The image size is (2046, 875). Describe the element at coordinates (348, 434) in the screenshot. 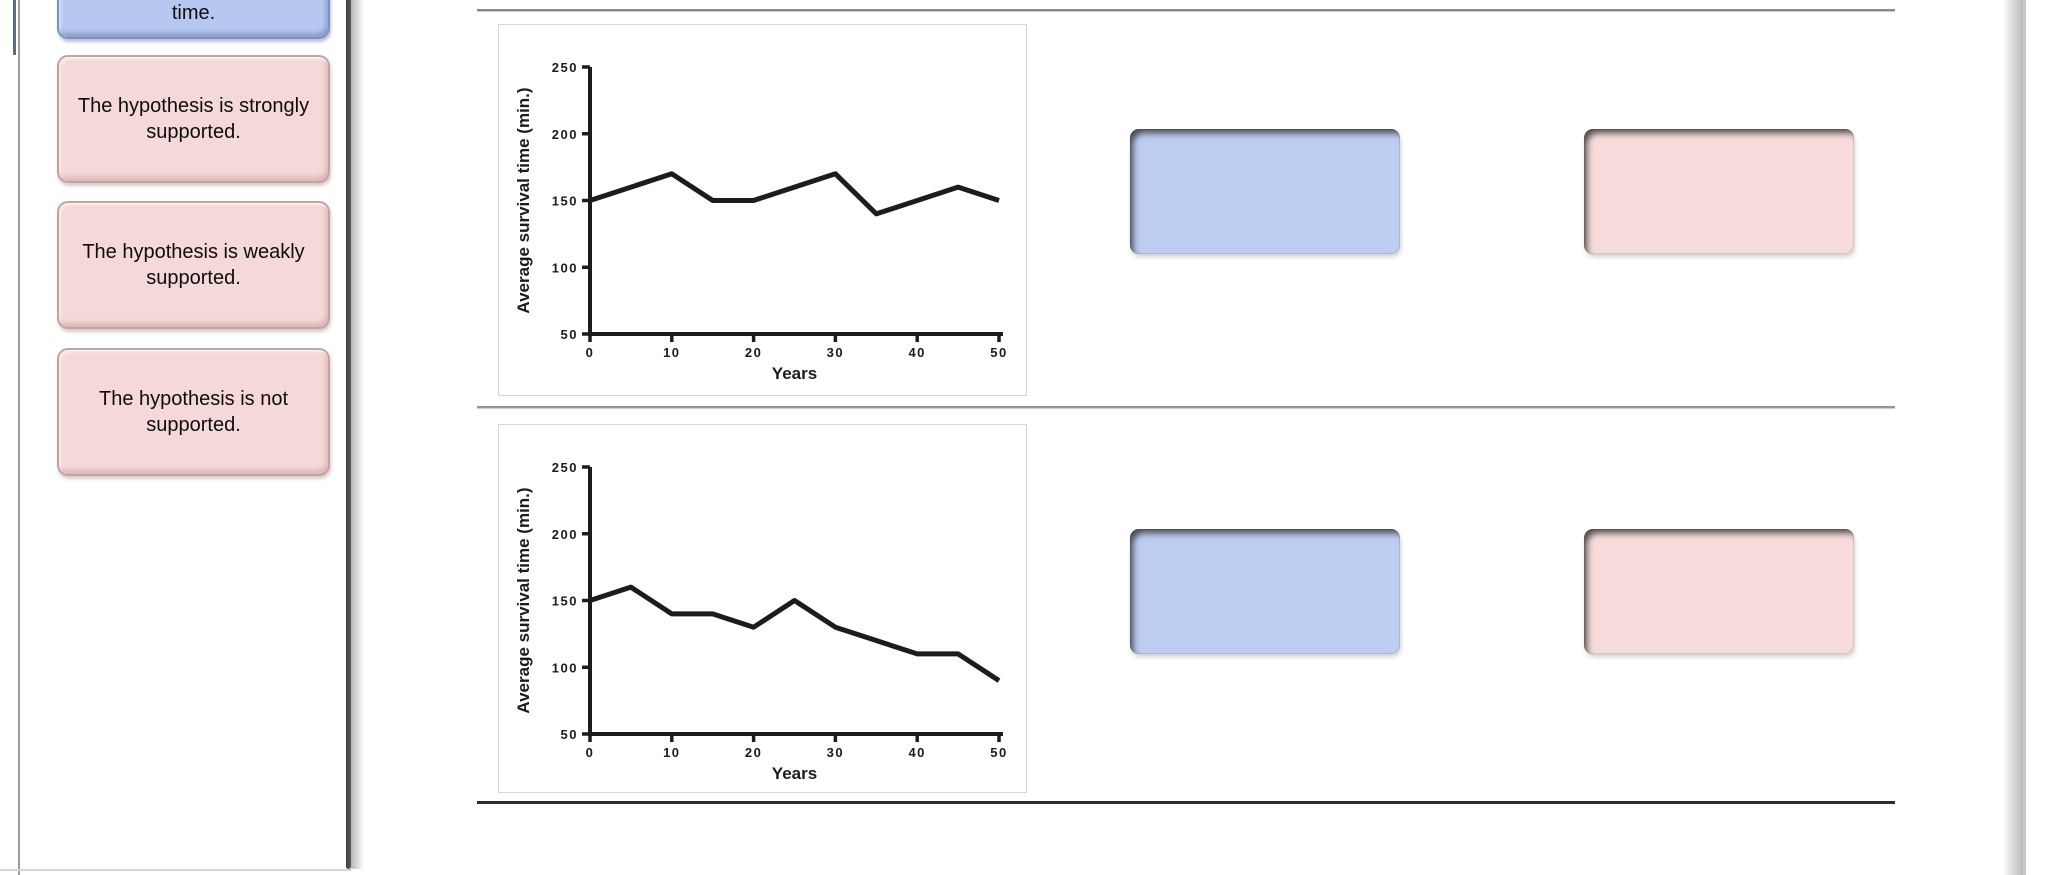

I see `panel-divider` at that location.